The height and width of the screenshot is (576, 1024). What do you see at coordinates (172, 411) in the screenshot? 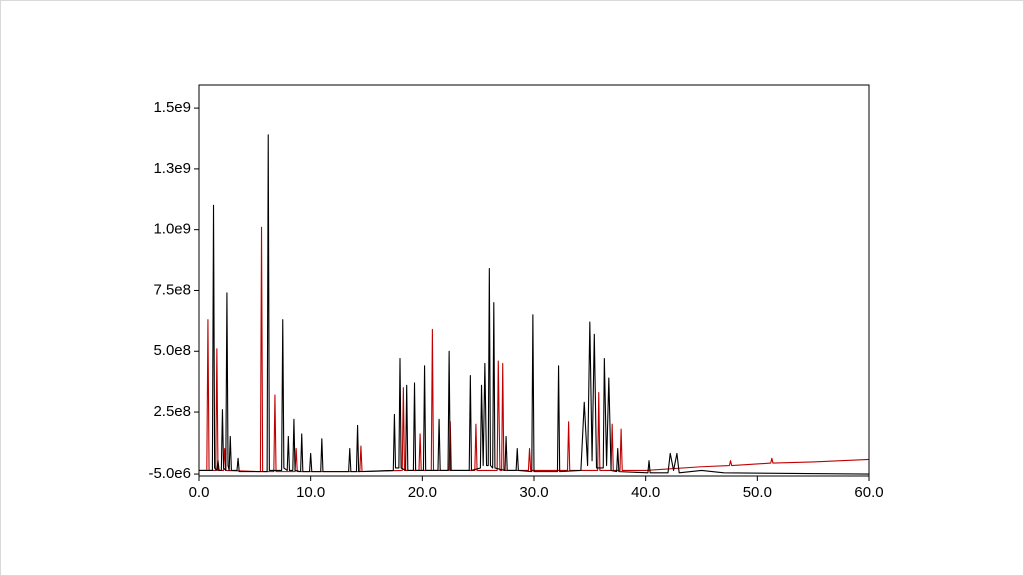
I see `y-tick-label: 2.5e8` at bounding box center [172, 411].